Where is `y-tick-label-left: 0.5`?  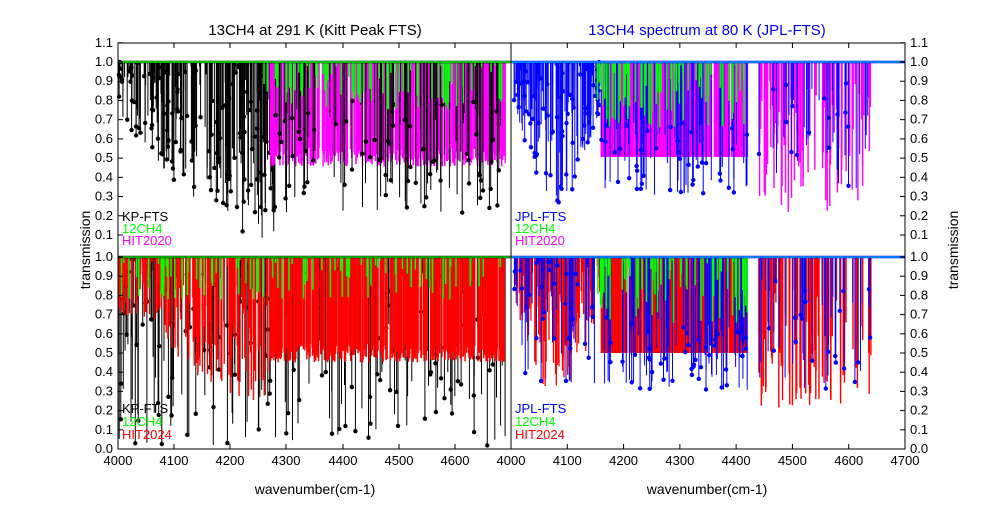 y-tick-label-left: 0.5 is located at coordinates (104, 352).